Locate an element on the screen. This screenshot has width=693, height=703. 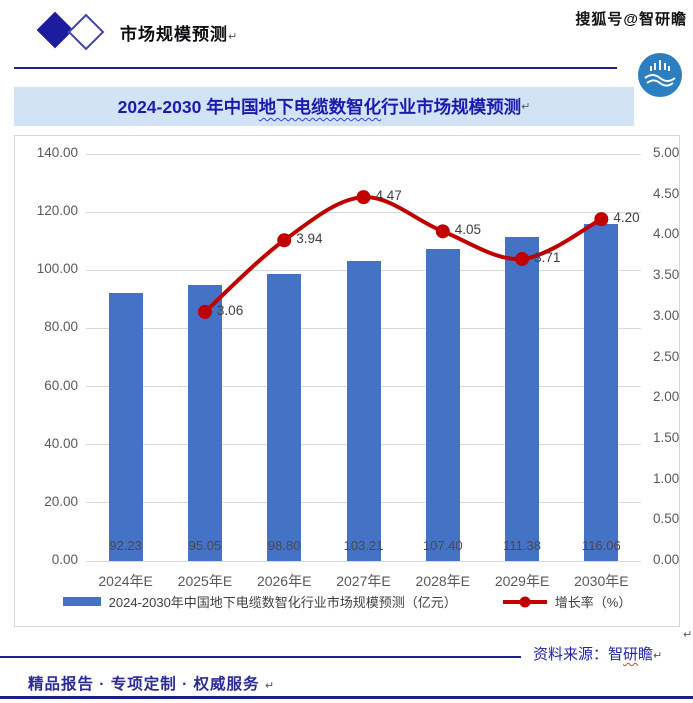
x-axis-label: 2028年E is located at coordinates (443, 581).